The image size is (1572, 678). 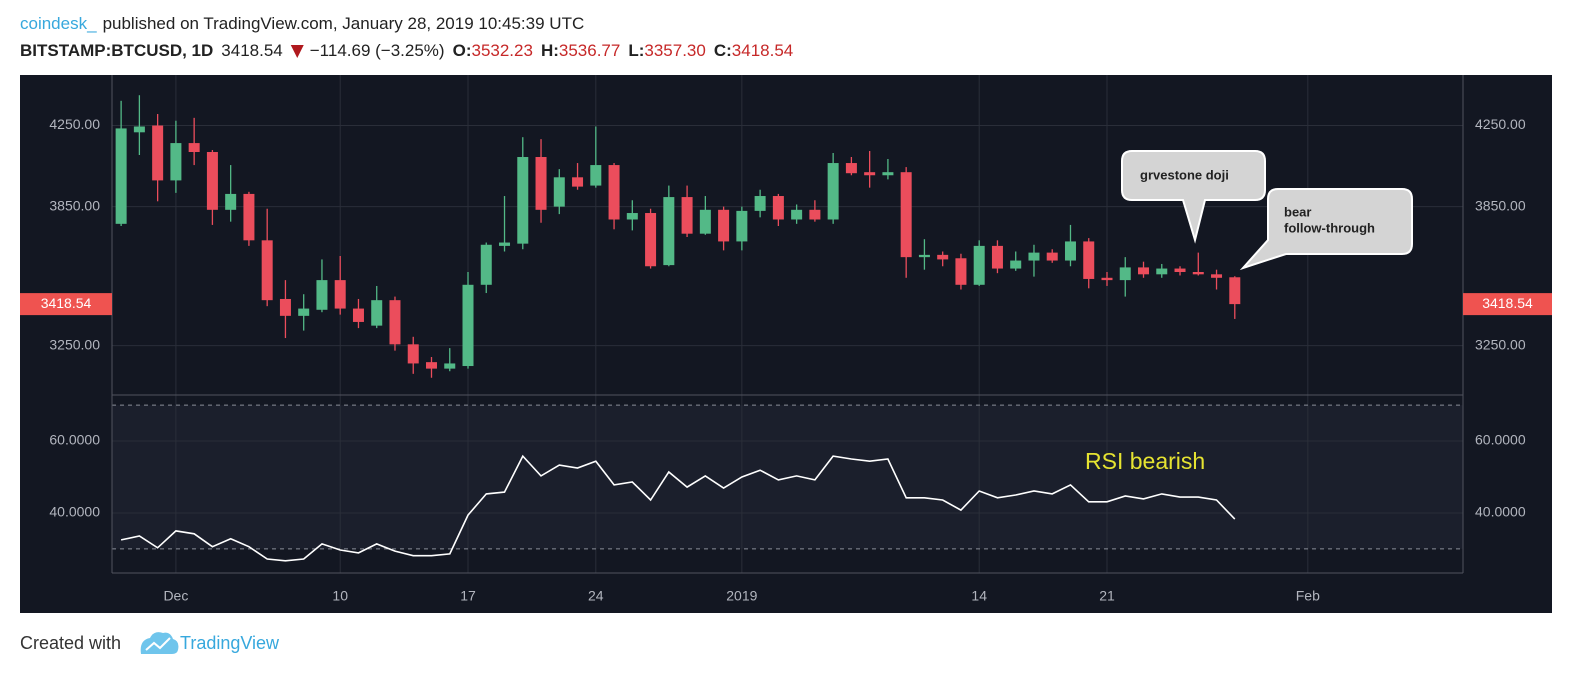 What do you see at coordinates (723, 50) in the screenshot?
I see `close-key: C:` at bounding box center [723, 50].